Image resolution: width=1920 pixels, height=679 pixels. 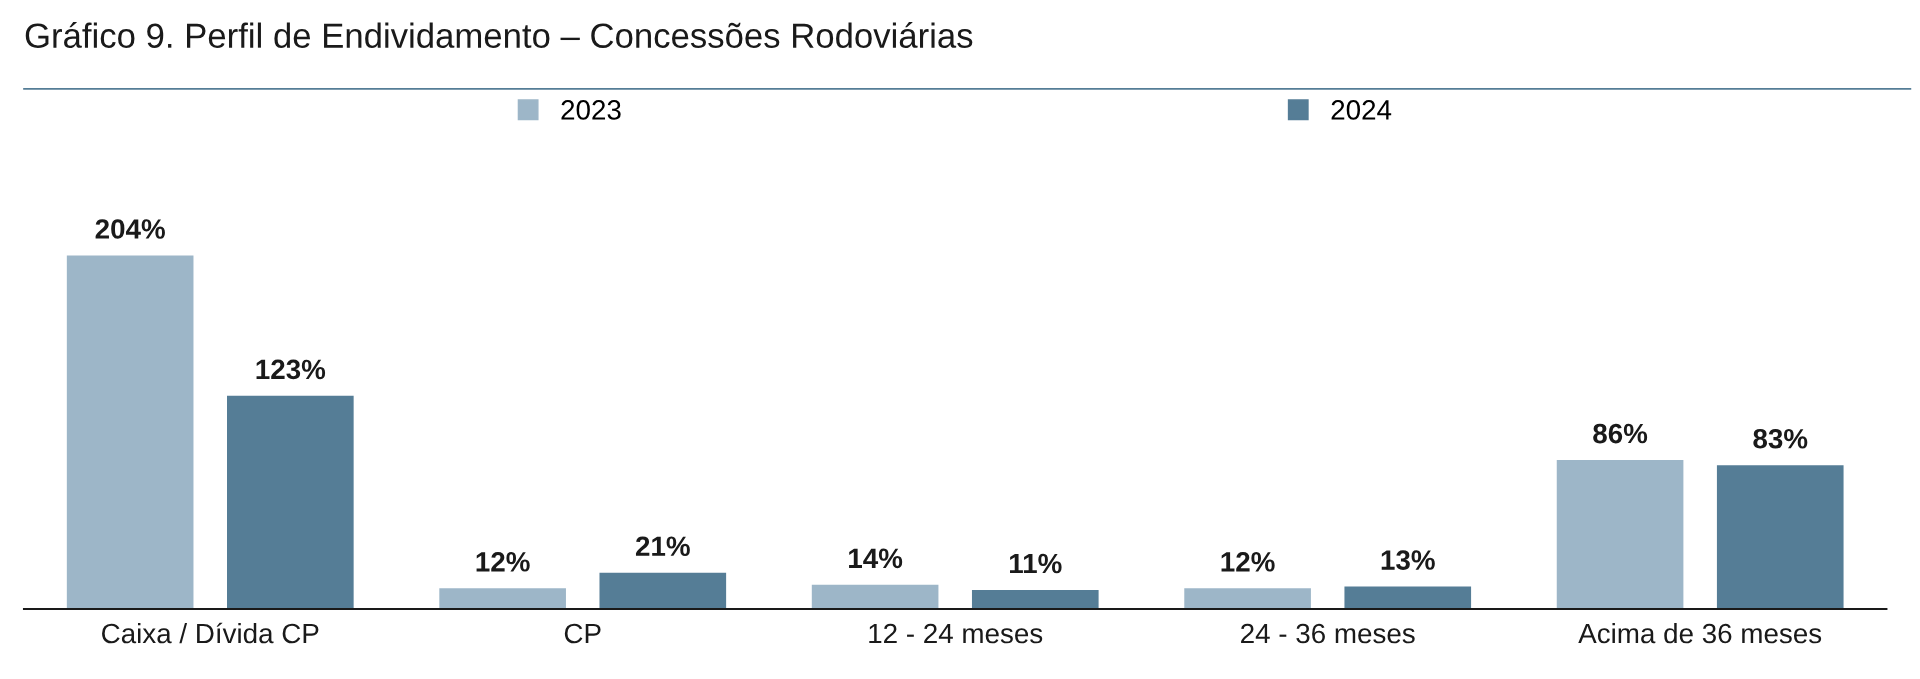 I want to click on x-tick-label: 12 - 24 meses, so click(x=956, y=633).